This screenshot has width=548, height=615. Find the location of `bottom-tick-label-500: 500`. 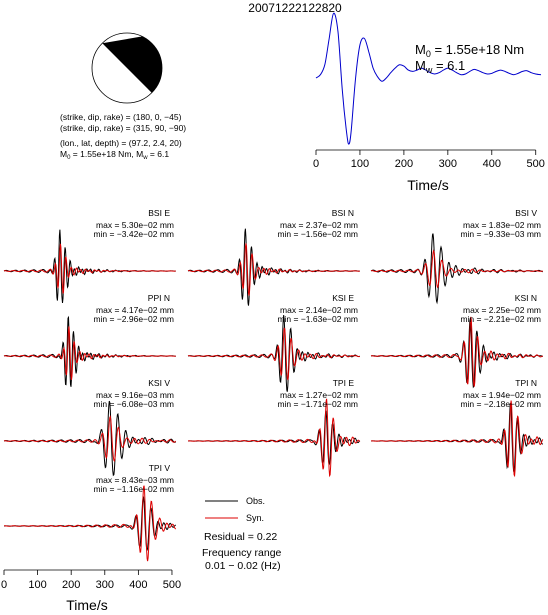

bottom-tick-label-500: 500 is located at coordinates (172, 585).